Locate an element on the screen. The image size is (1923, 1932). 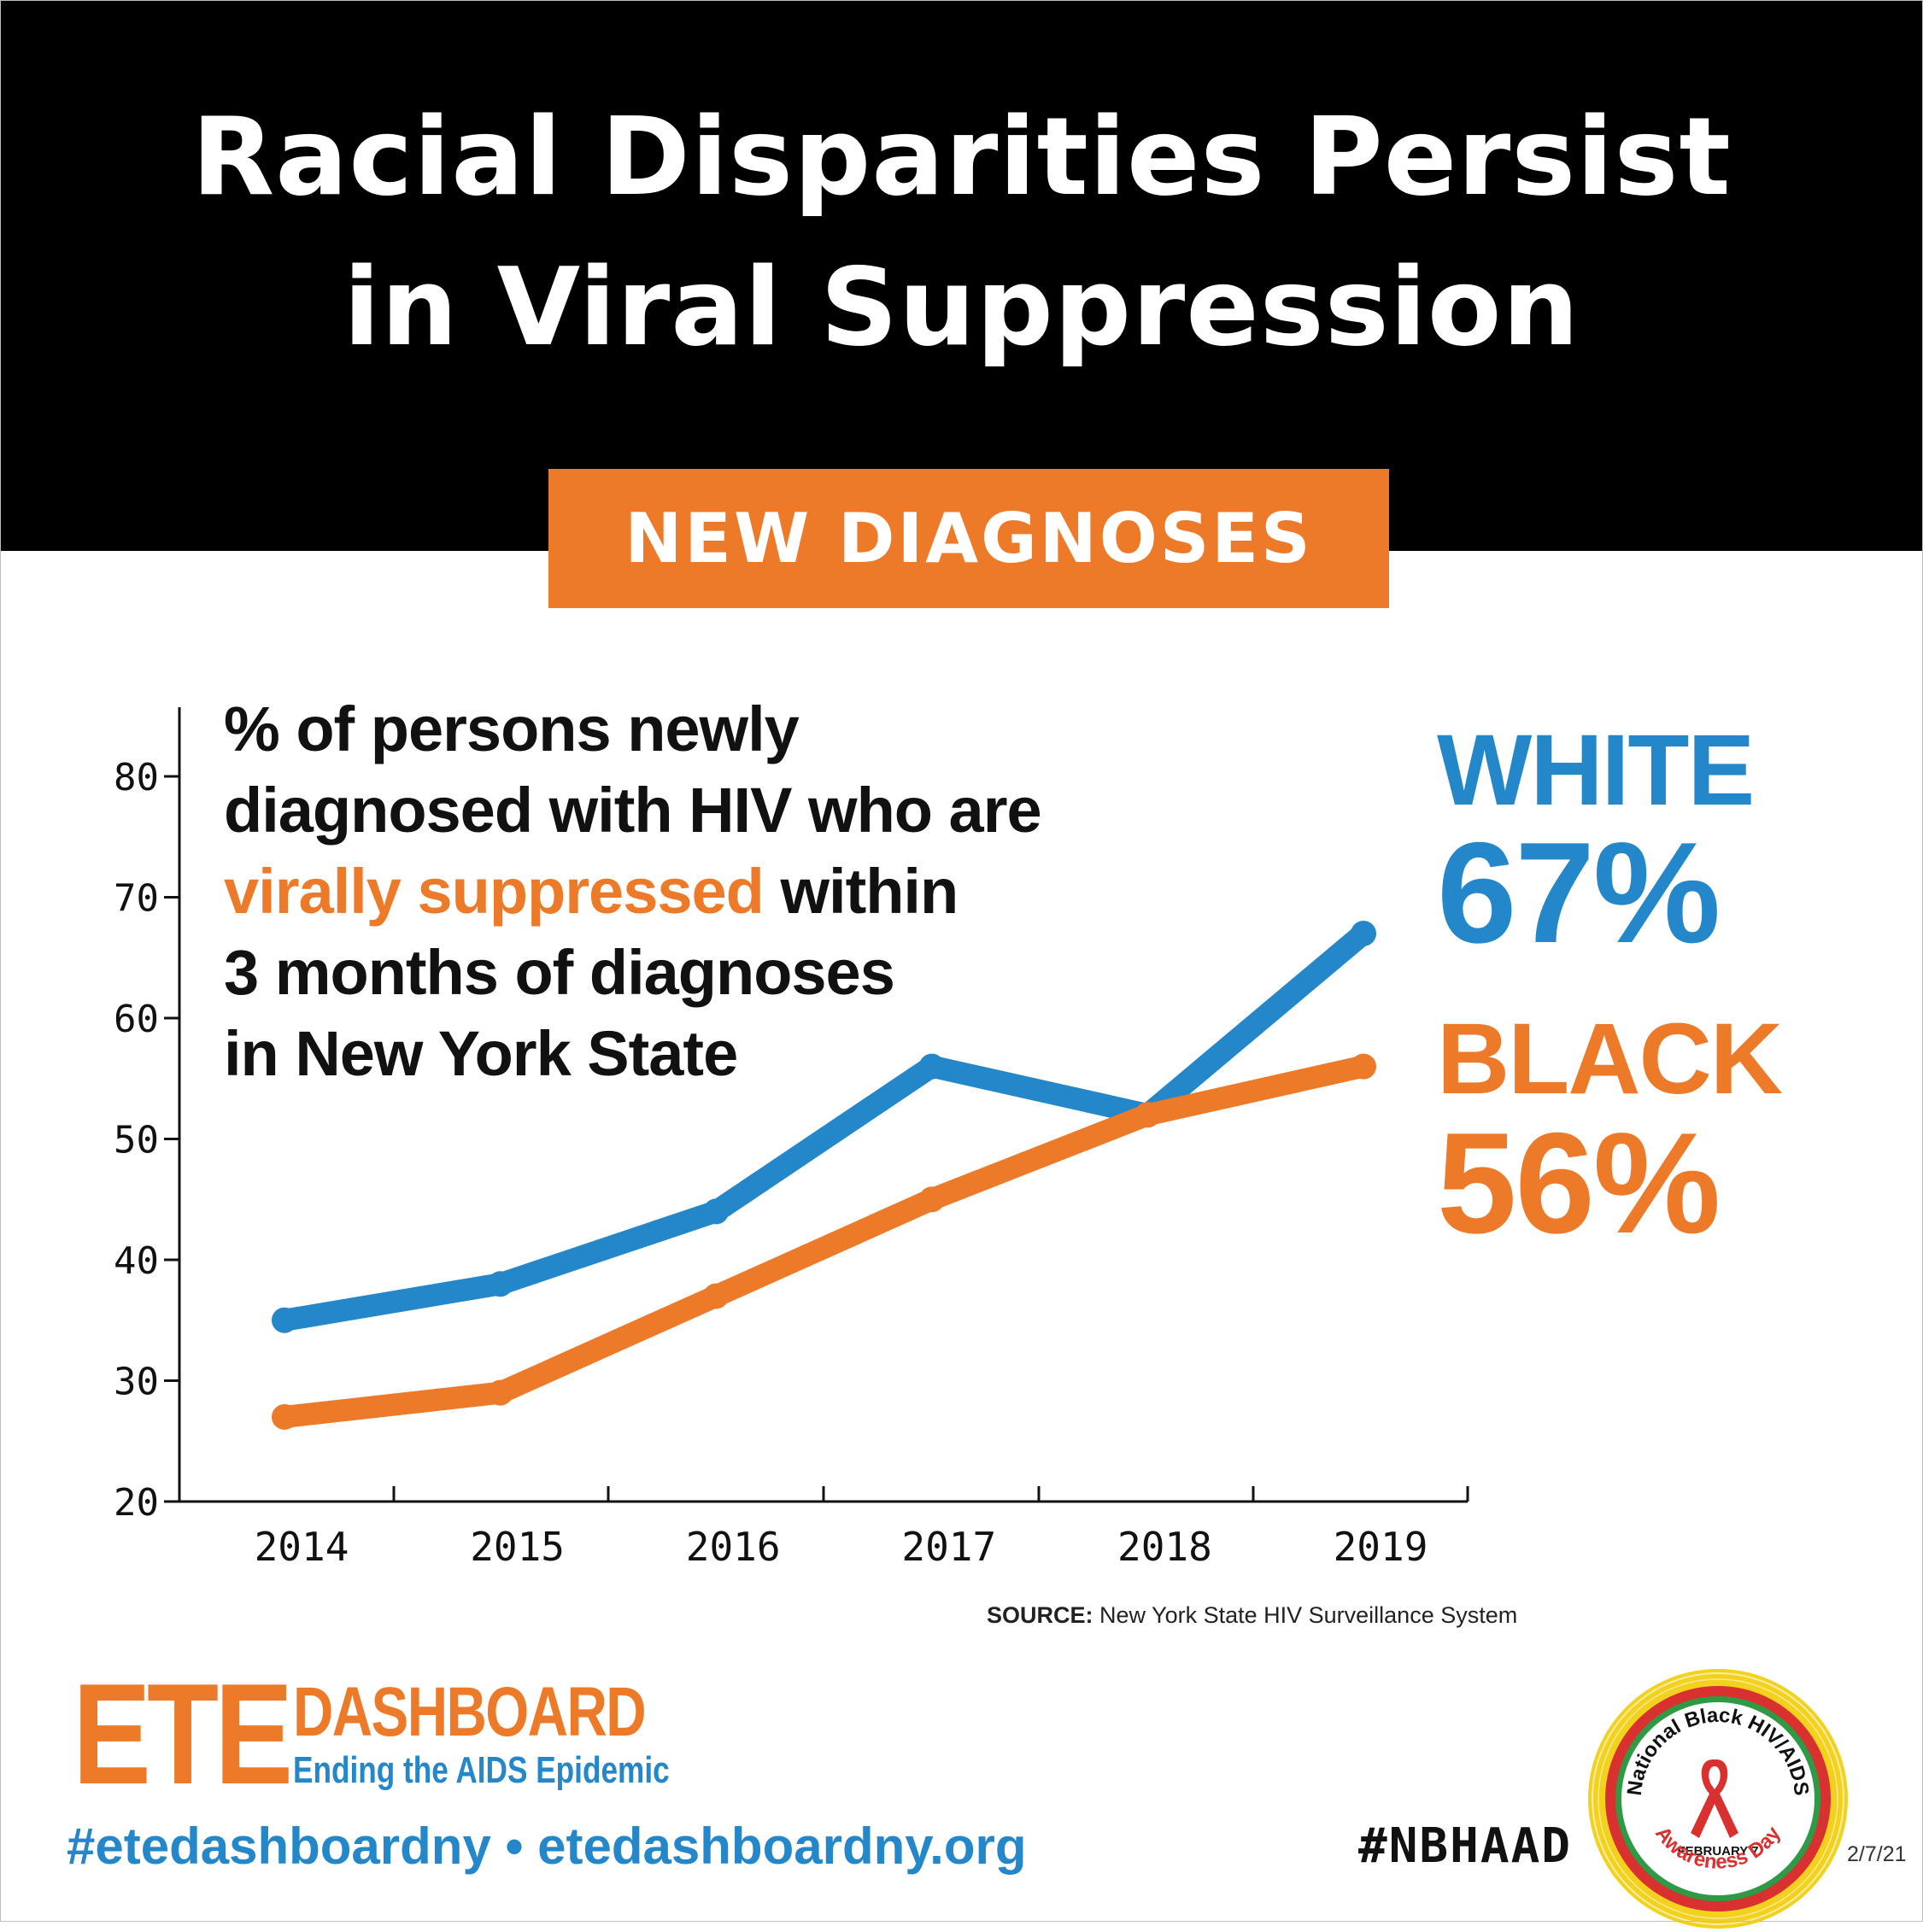
logo-subtitle: Ending the AIDS Epidemic is located at coordinates (481, 1770).